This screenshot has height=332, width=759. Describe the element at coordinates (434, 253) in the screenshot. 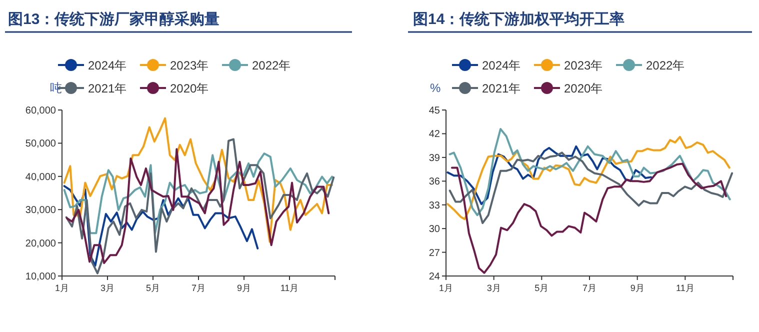

I see `y-tick-label: 27` at that location.